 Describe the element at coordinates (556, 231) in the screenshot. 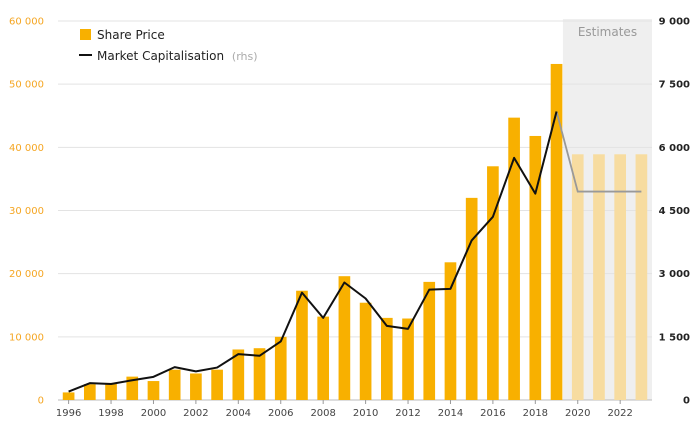

I see `bar-share-price-2019` at that location.